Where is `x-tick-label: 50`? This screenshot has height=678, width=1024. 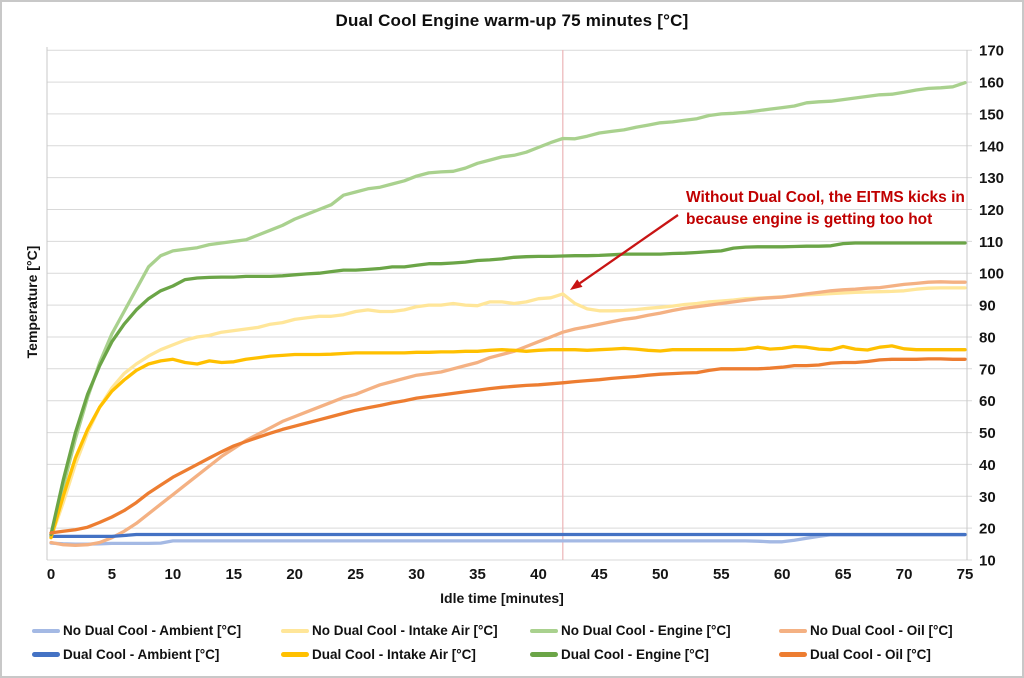 x-tick-label: 50 is located at coordinates (660, 574).